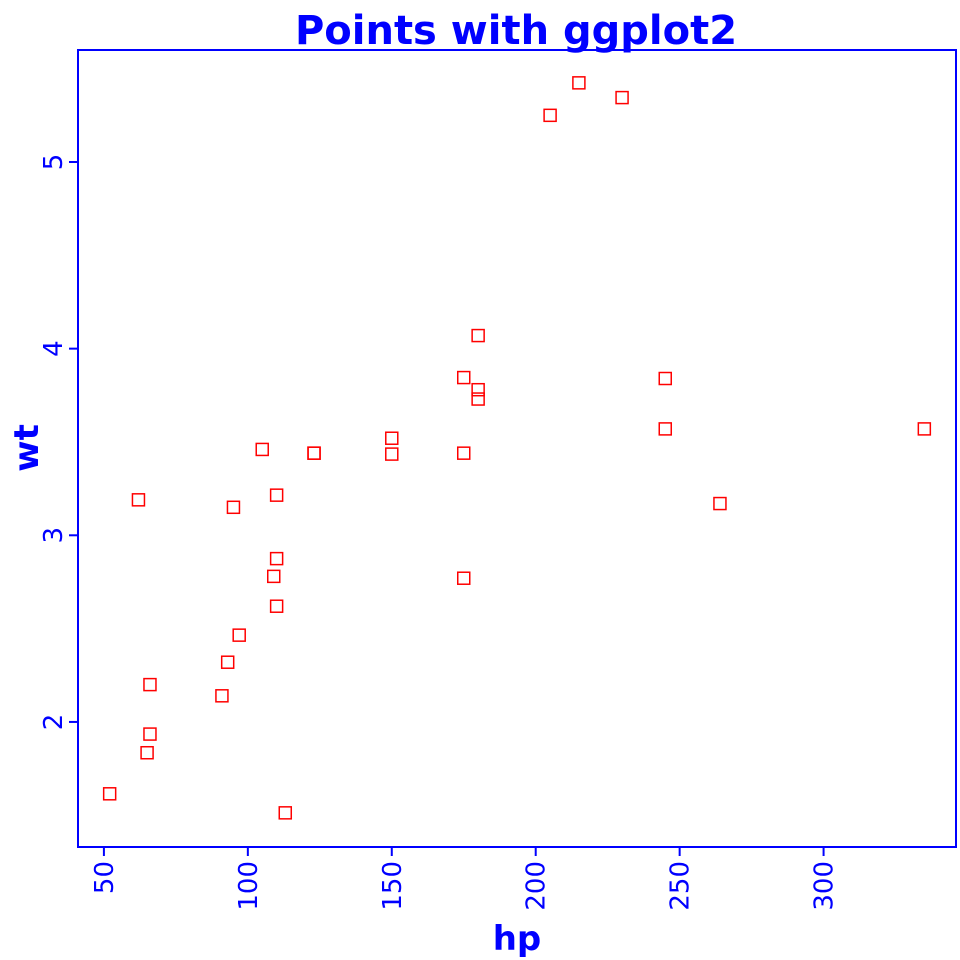  What do you see at coordinates (54, 162) in the screenshot?
I see `y-tick-label: 5` at bounding box center [54, 162].